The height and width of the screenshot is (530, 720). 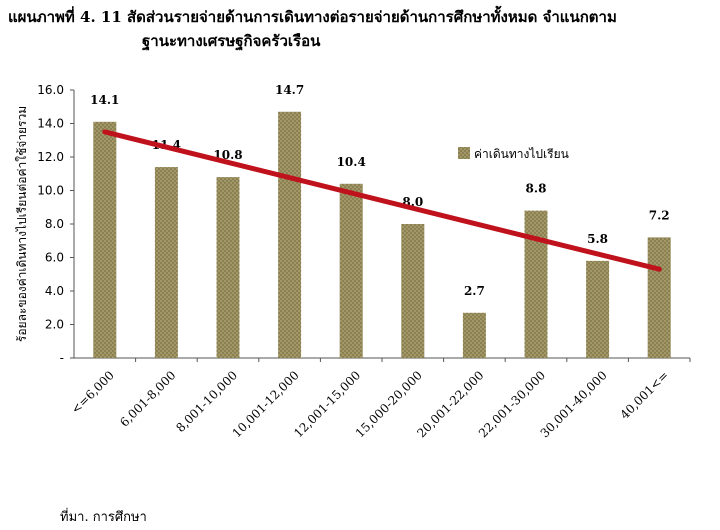 I want to click on y-tick-label: 16.0, so click(x=50, y=90).